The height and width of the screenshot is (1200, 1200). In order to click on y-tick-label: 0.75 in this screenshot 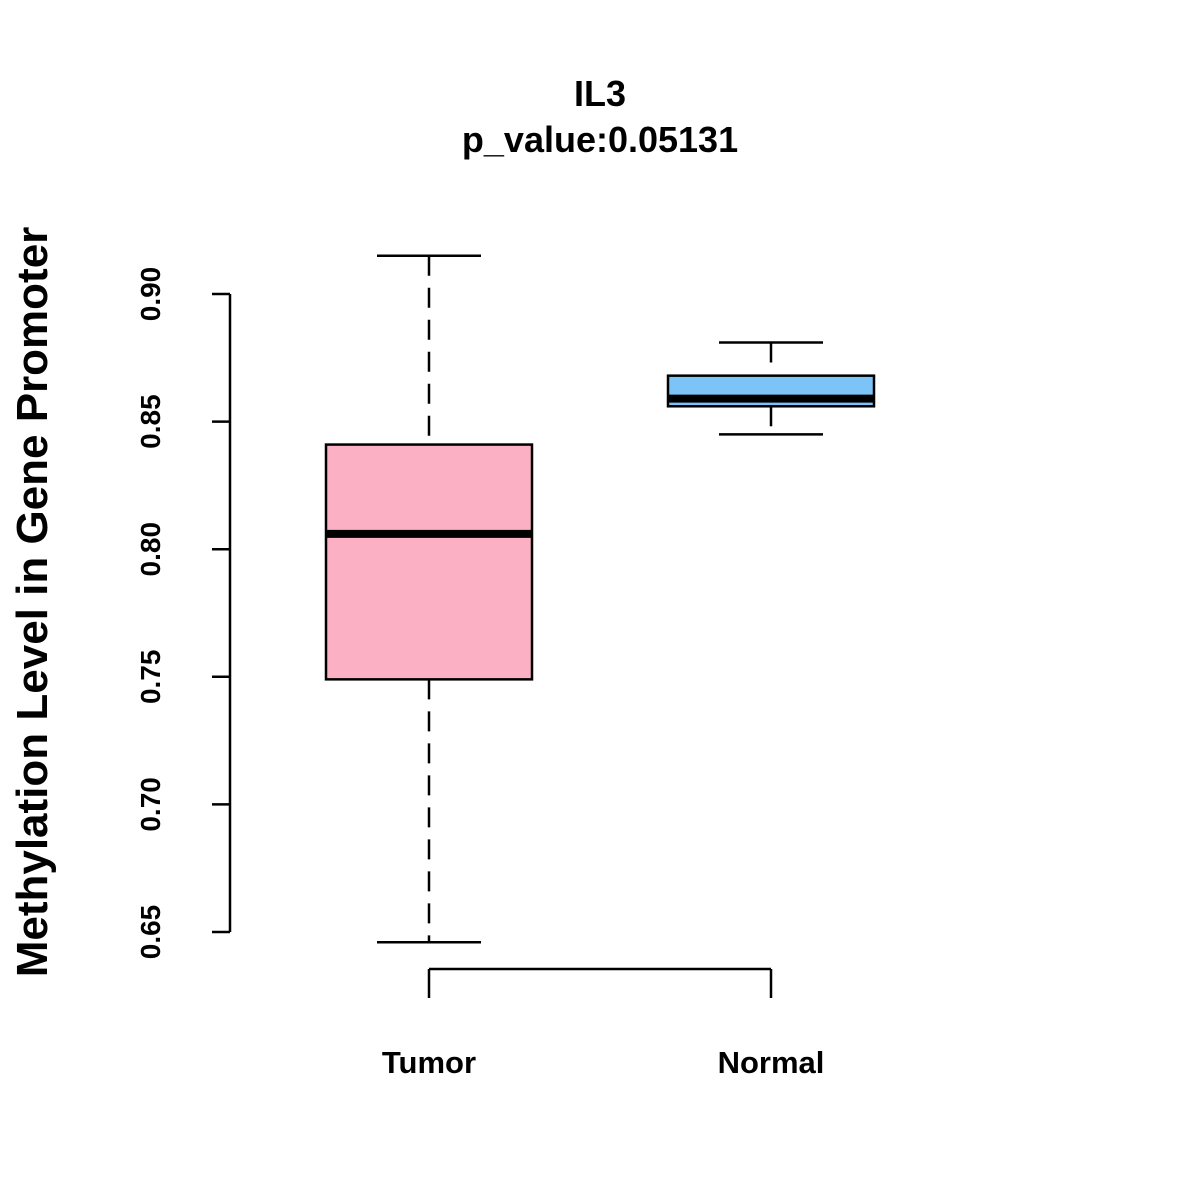, I will do `click(150, 677)`.